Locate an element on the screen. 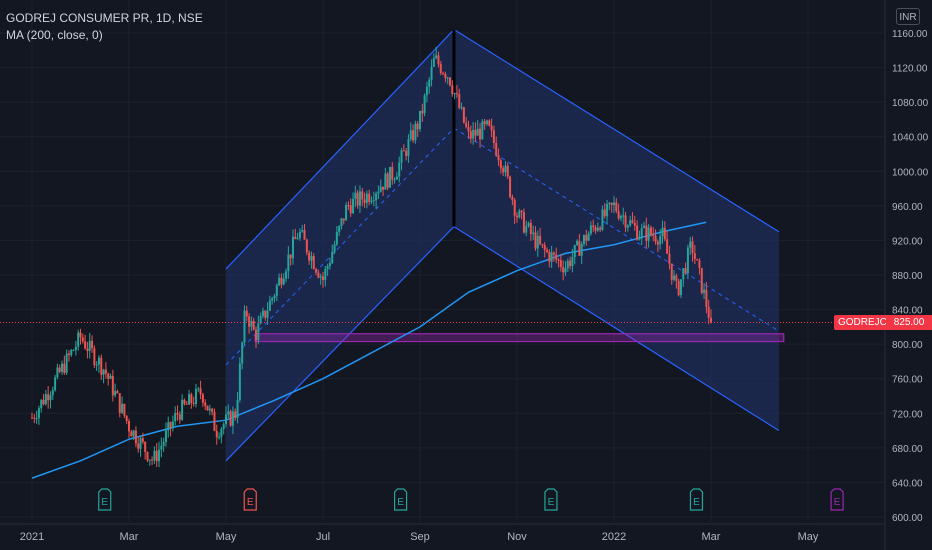 The image size is (932, 550). earnings-marker-4: E is located at coordinates (696, 499).